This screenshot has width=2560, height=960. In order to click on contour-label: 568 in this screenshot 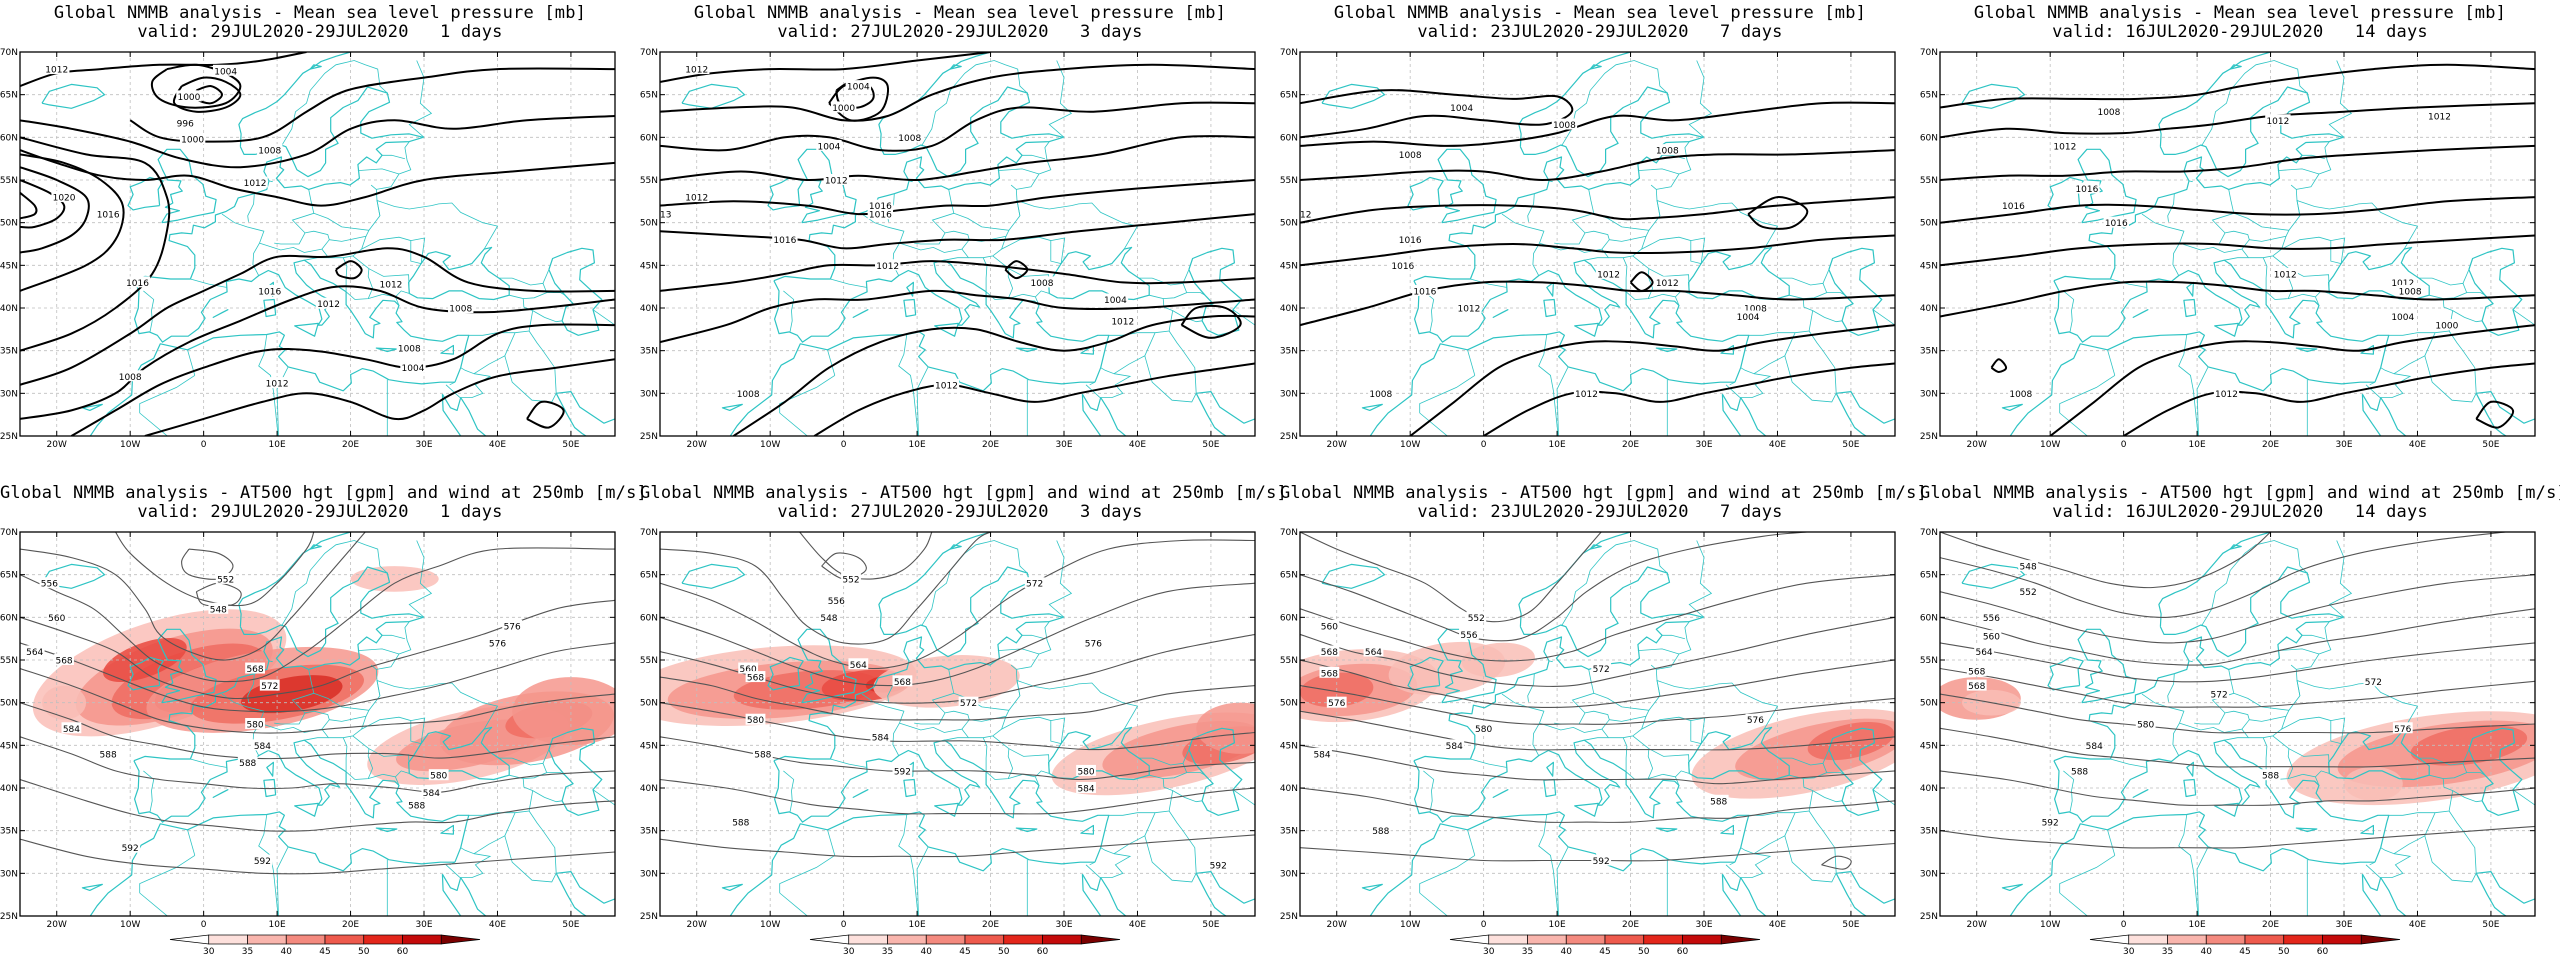, I will do `click(254, 670)`.